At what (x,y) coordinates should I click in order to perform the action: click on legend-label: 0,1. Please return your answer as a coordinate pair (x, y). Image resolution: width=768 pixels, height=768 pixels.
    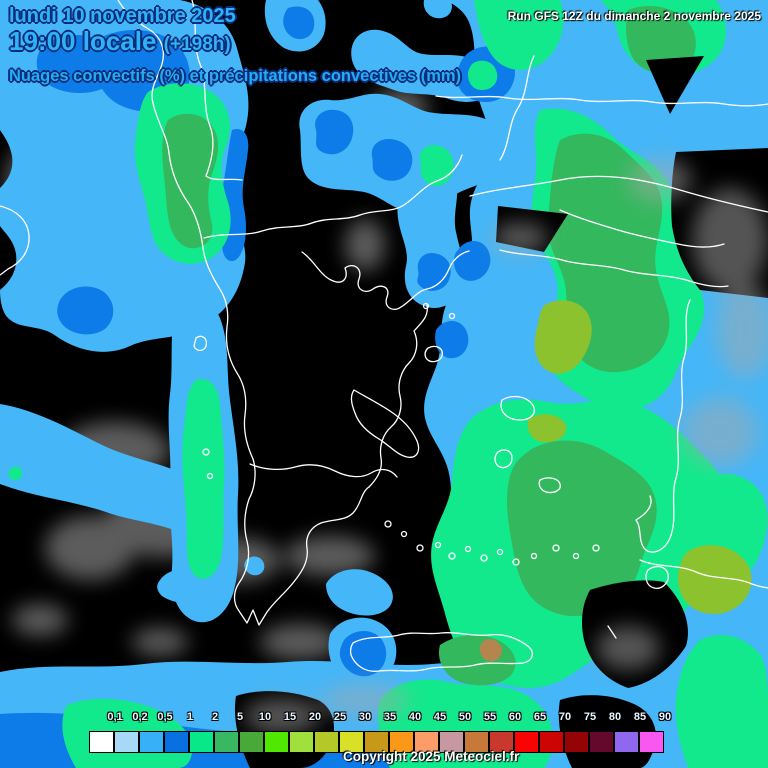
    Looking at the image, I should click on (115, 717).